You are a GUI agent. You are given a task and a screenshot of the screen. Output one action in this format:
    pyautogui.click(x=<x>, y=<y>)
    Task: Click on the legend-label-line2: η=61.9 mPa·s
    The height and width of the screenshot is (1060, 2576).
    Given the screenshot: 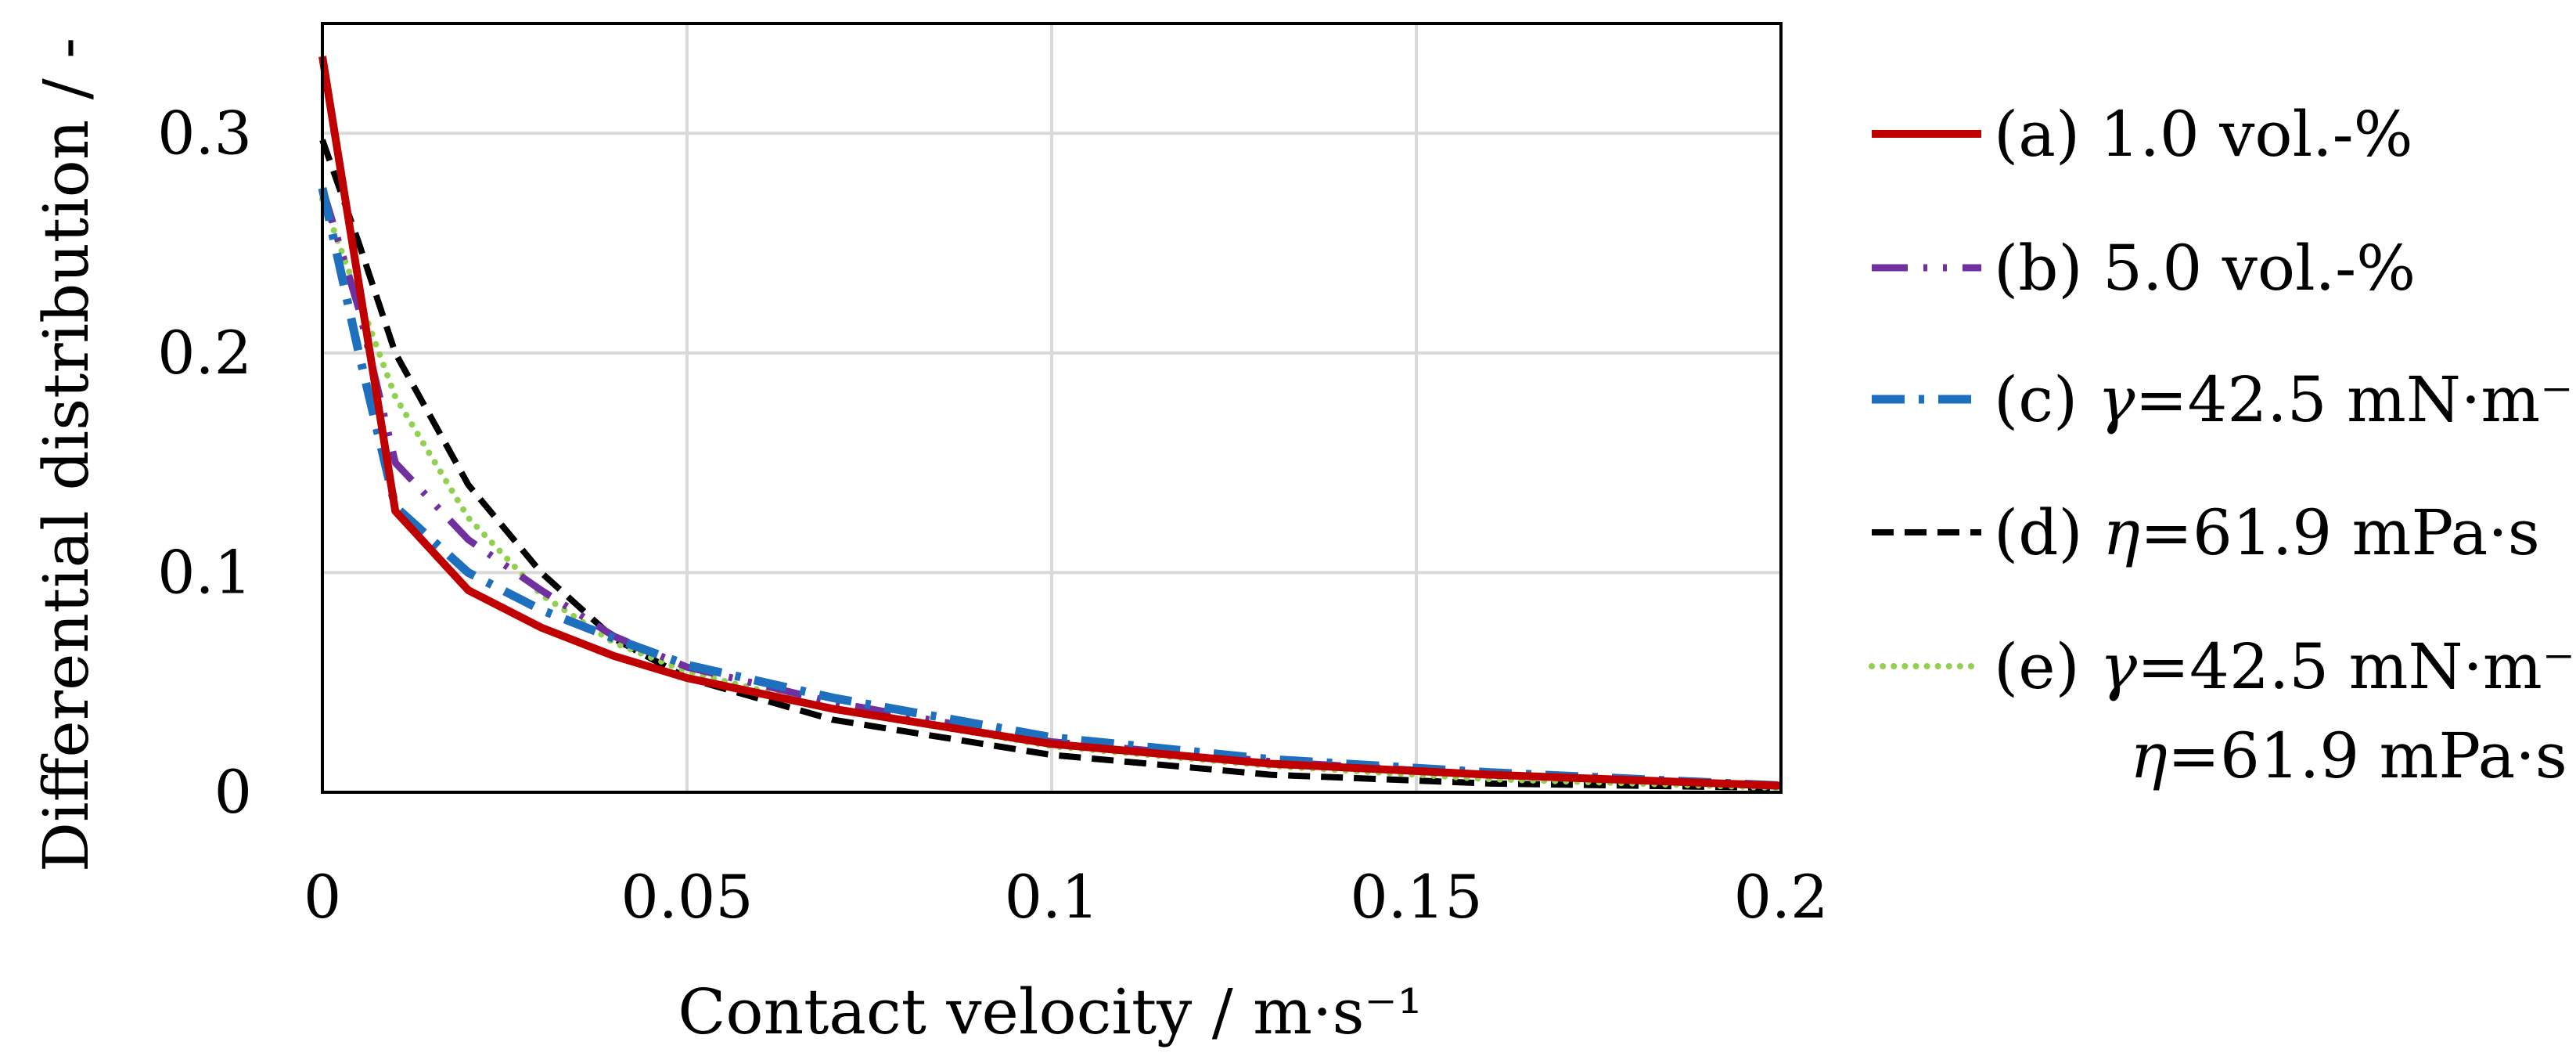 What is the action you would take?
    pyautogui.click(x=2348, y=756)
    